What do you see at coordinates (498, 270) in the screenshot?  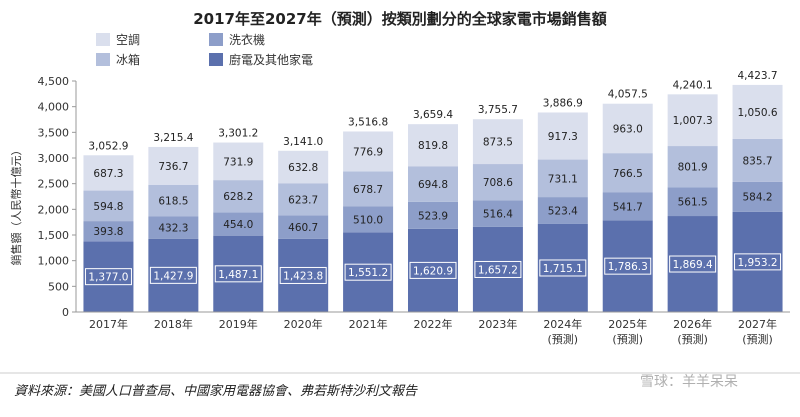 I see `data-label: 1,657.2` at bounding box center [498, 270].